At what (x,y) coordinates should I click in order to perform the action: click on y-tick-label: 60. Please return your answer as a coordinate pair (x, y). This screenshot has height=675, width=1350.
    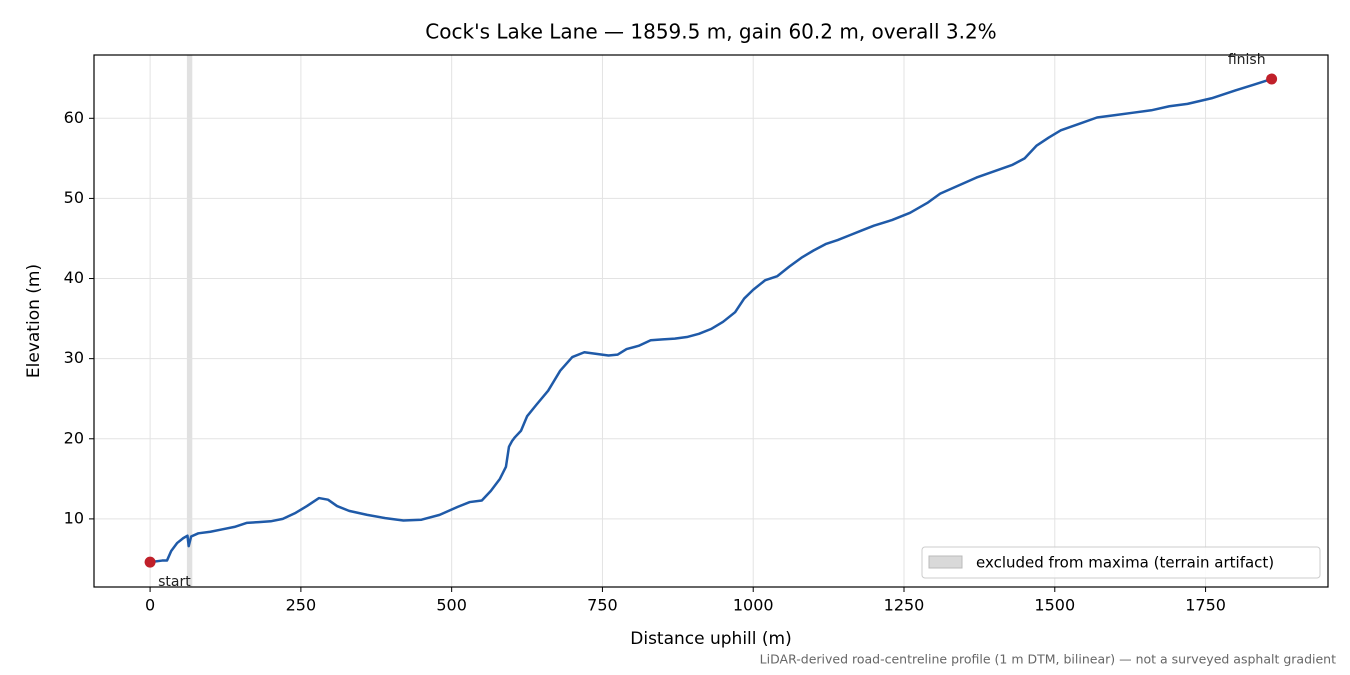
    Looking at the image, I should click on (74, 117).